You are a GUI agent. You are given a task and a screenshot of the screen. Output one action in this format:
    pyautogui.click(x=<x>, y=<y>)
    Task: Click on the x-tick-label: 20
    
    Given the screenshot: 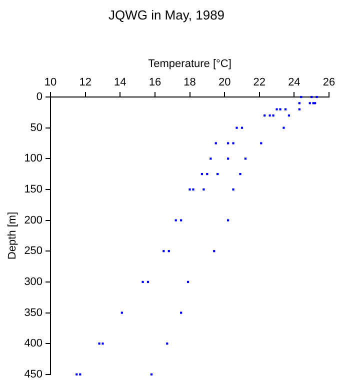 What is the action you would take?
    pyautogui.click(x=224, y=82)
    